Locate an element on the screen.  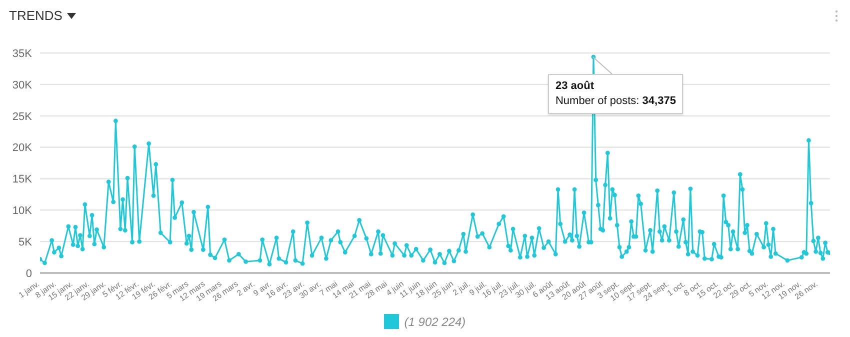
y-tick-label: 5K is located at coordinates (25, 242).